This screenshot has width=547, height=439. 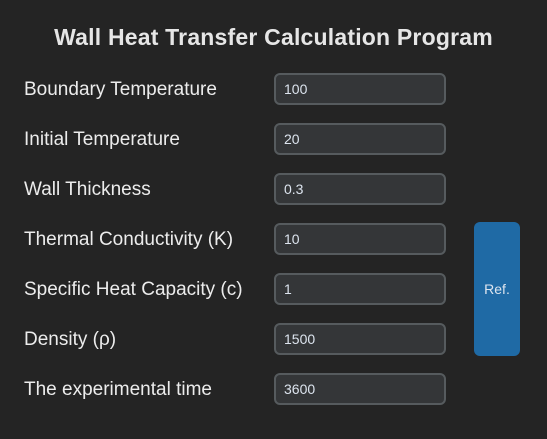 I want to click on specific-heat-capacity-label: Specific Heat Capacity (c), so click(x=133, y=289).